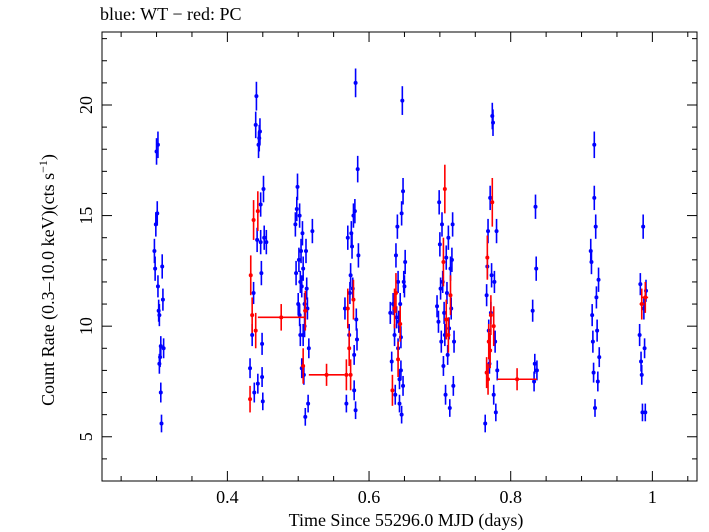  I want to click on y-tick-label: 10, so click(86, 326).